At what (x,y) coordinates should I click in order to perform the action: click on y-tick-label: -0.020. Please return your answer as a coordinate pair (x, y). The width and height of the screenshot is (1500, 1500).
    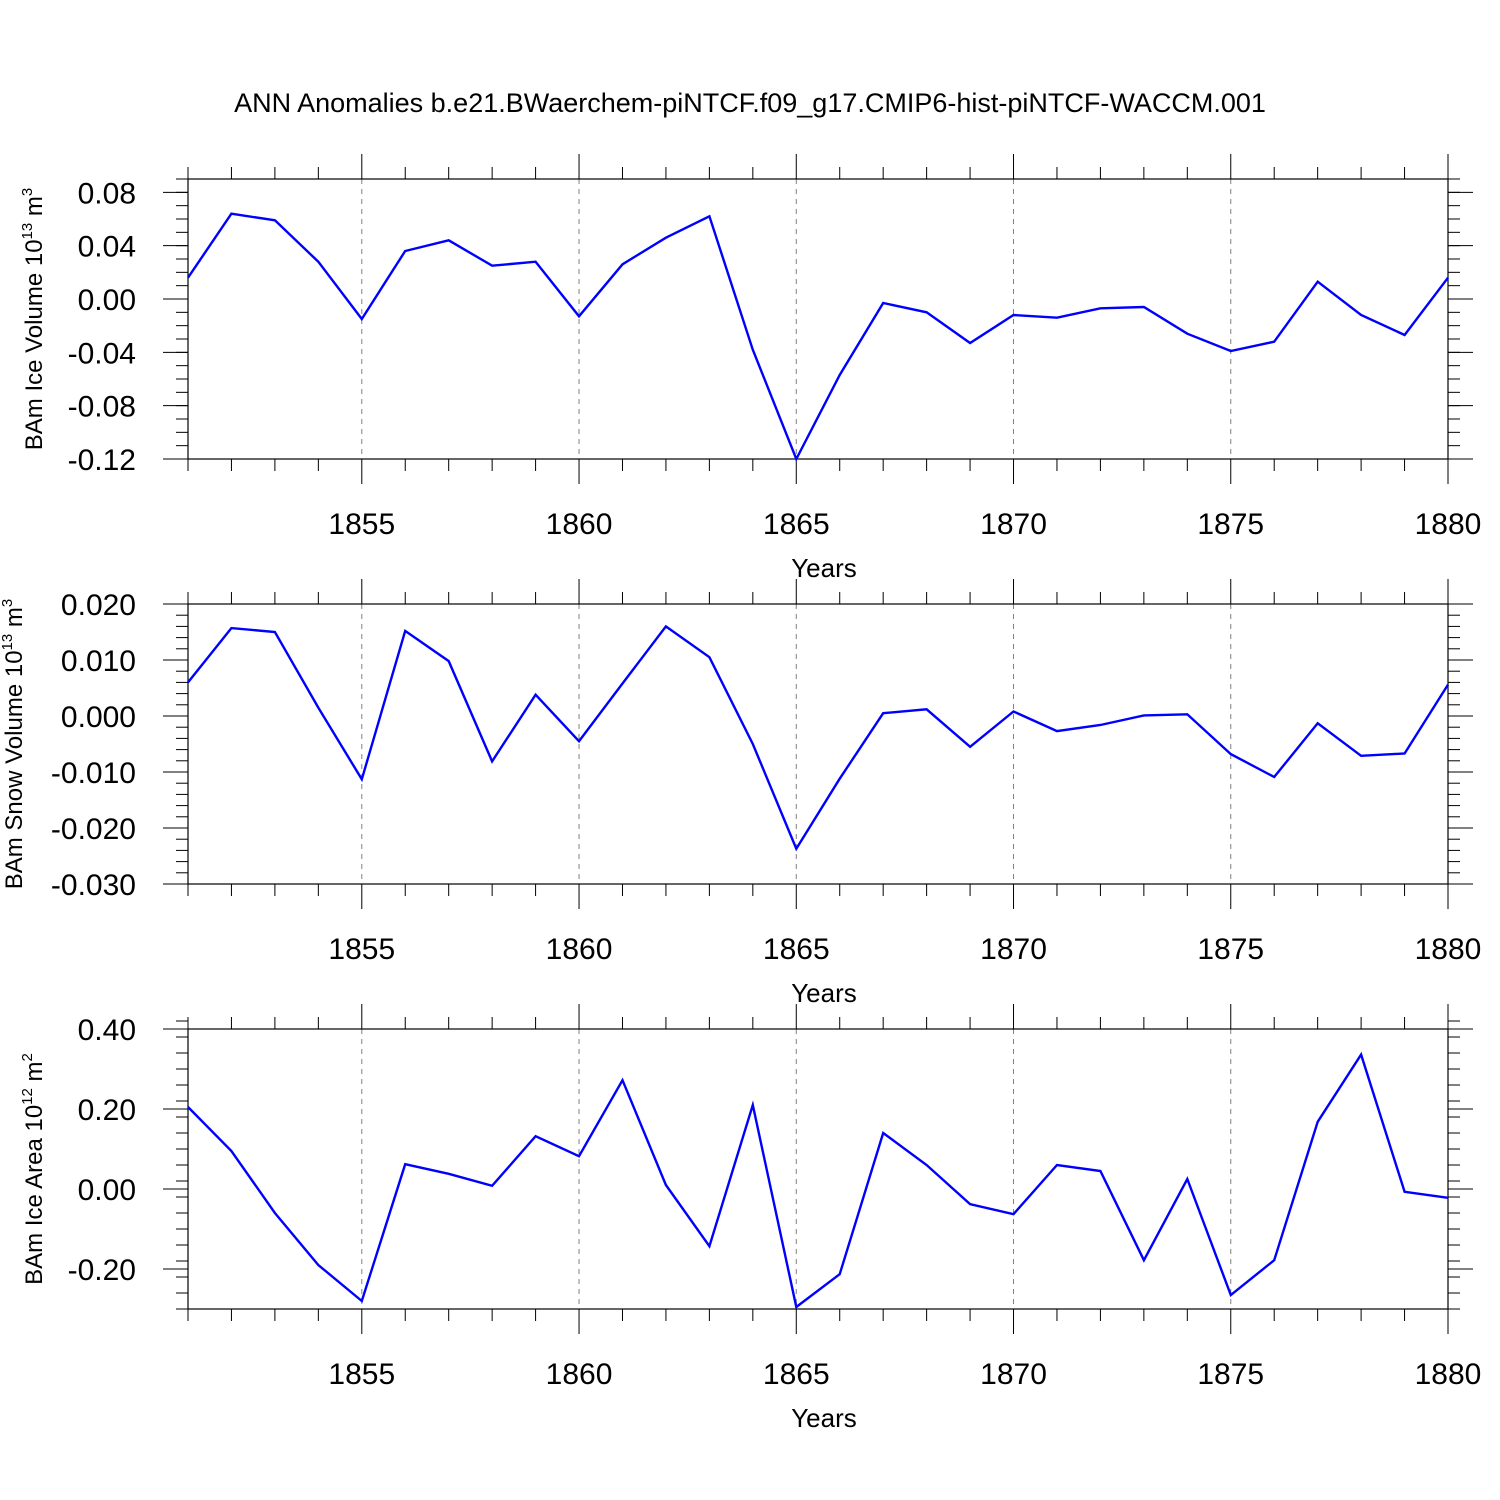
    Looking at the image, I should click on (93, 829).